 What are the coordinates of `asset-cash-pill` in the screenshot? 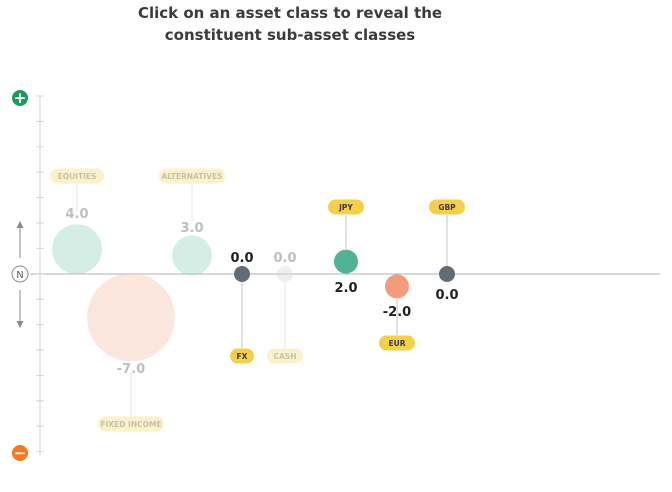 It's located at (285, 356).